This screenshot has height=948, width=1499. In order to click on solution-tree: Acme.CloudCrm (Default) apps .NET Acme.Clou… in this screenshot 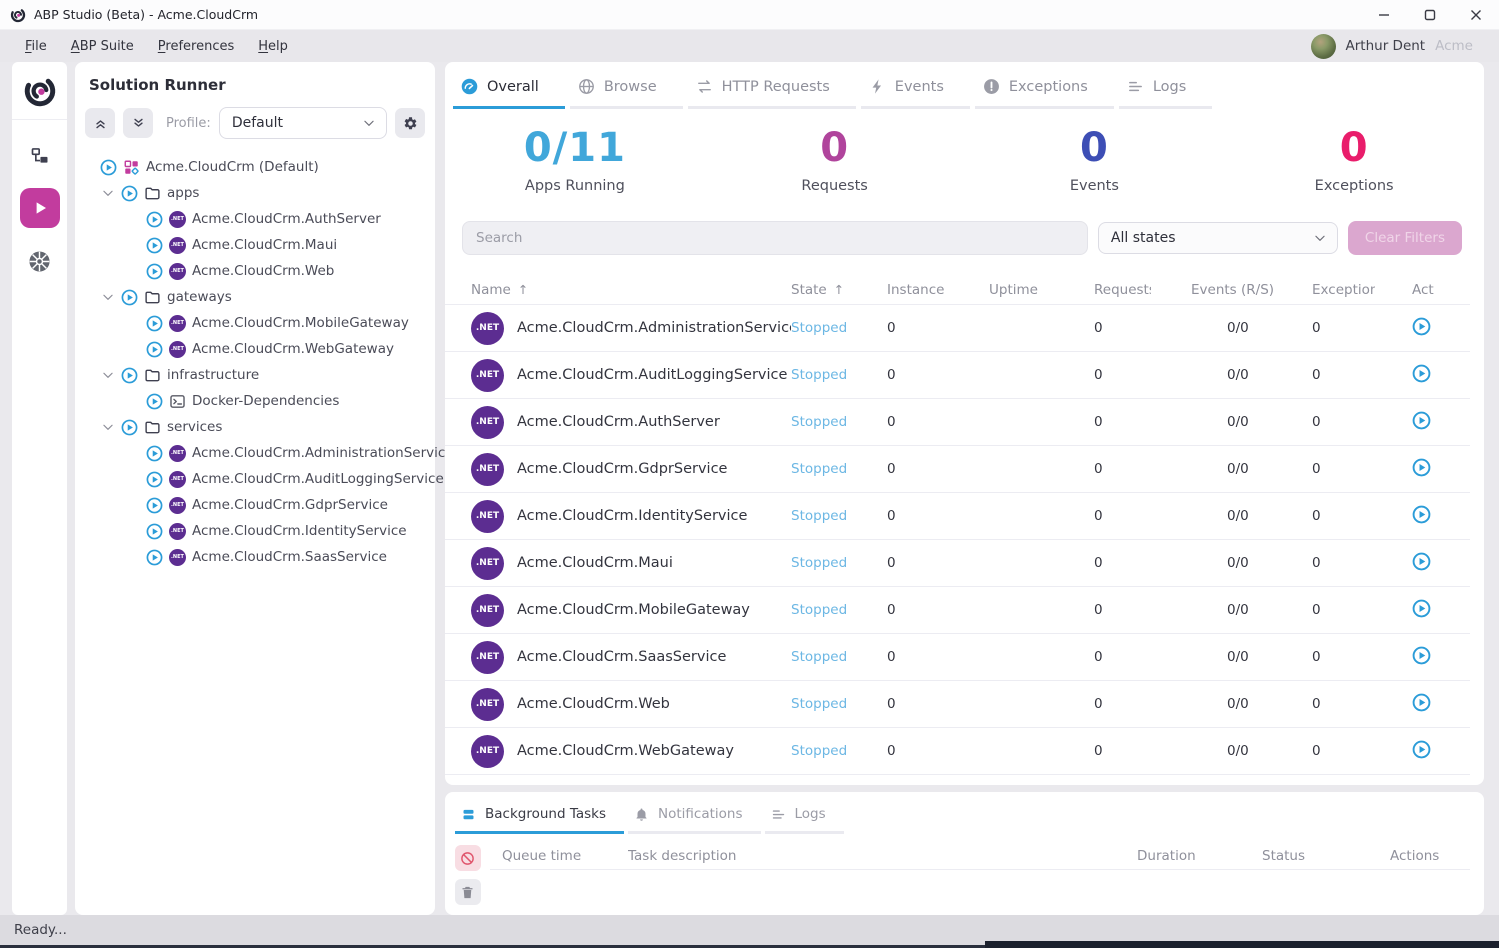, I will do `click(264, 362)`.